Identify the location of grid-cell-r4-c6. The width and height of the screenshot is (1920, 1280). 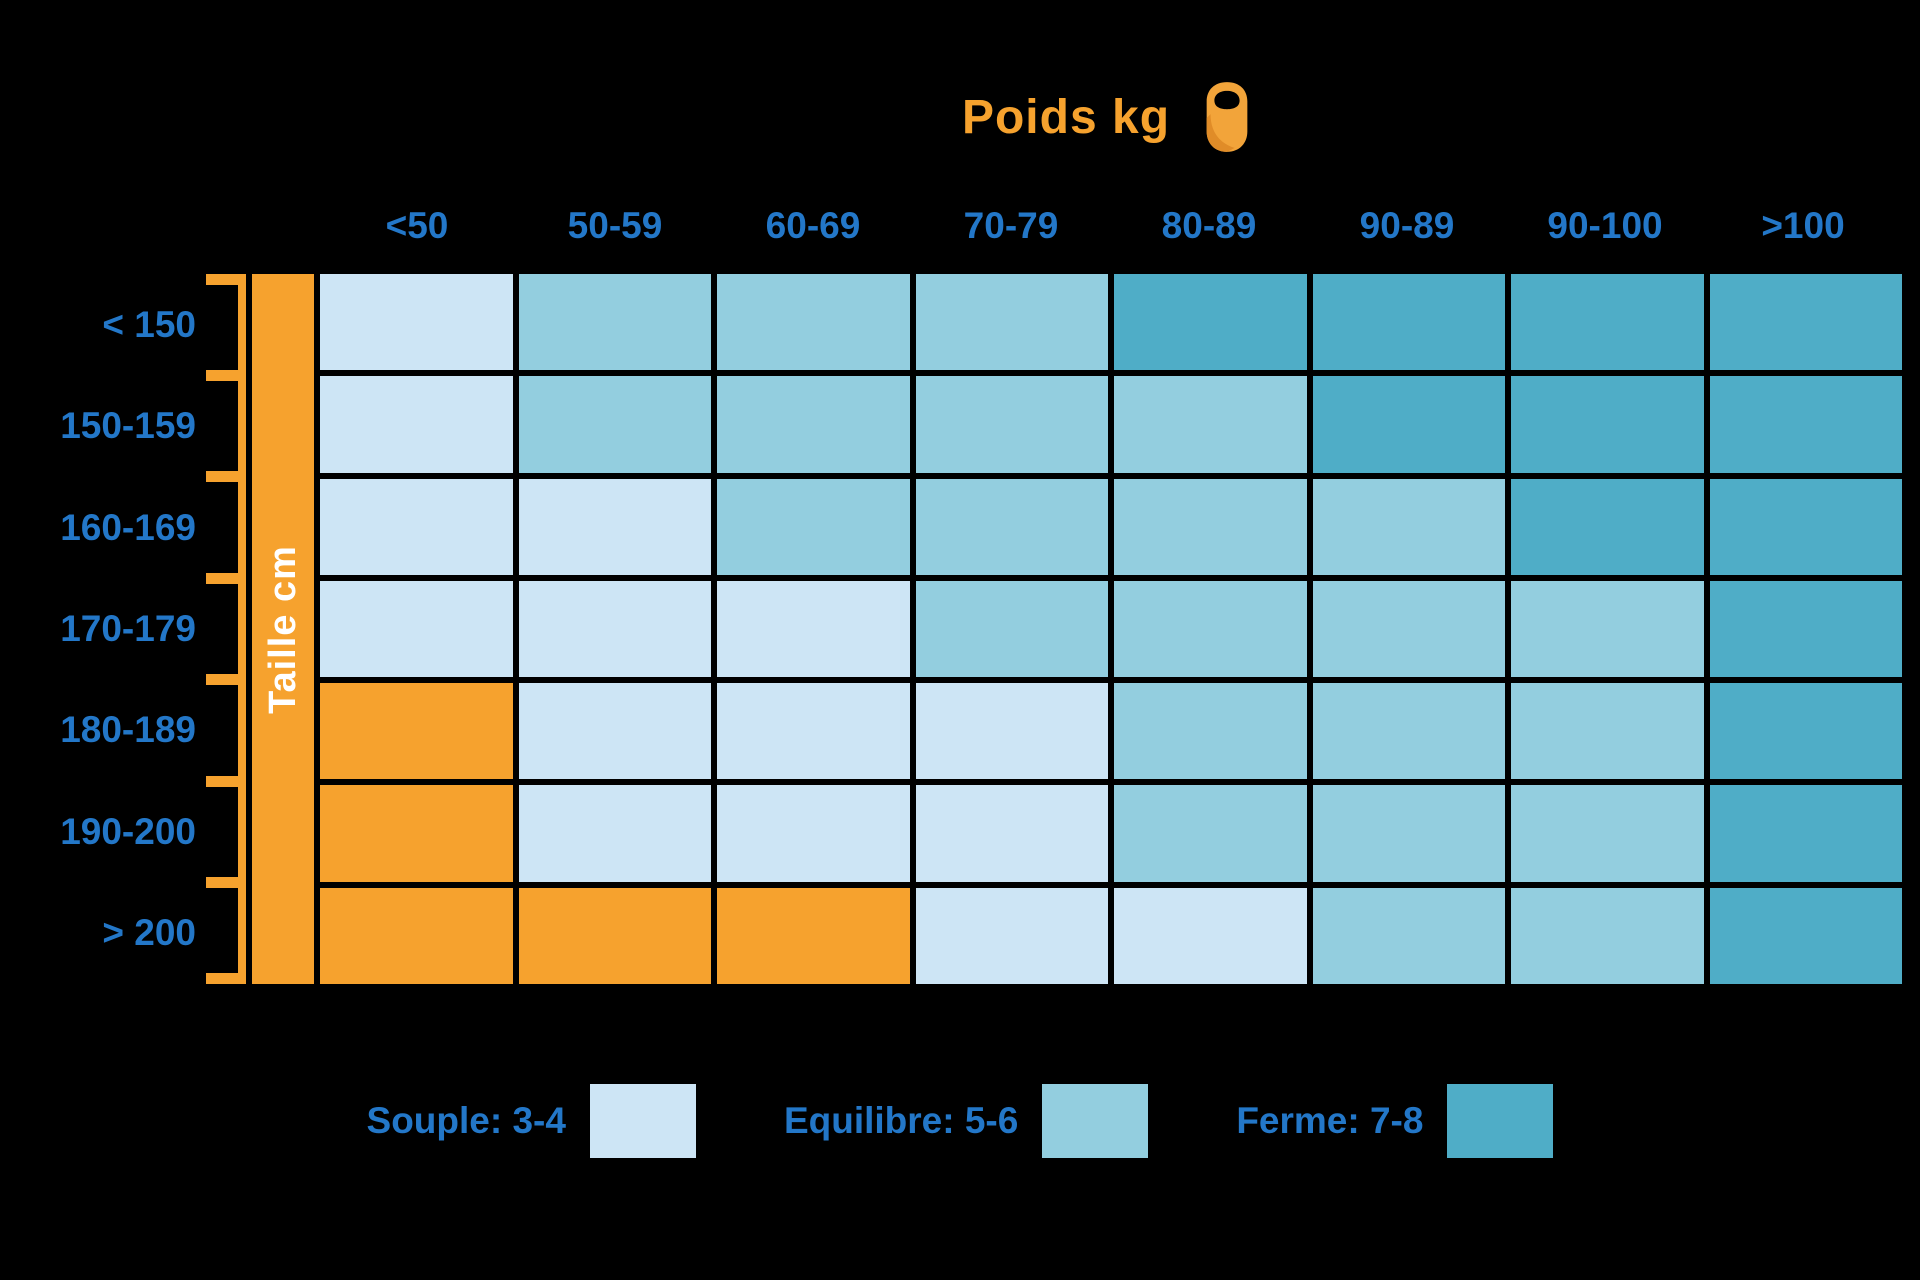
(1607, 731).